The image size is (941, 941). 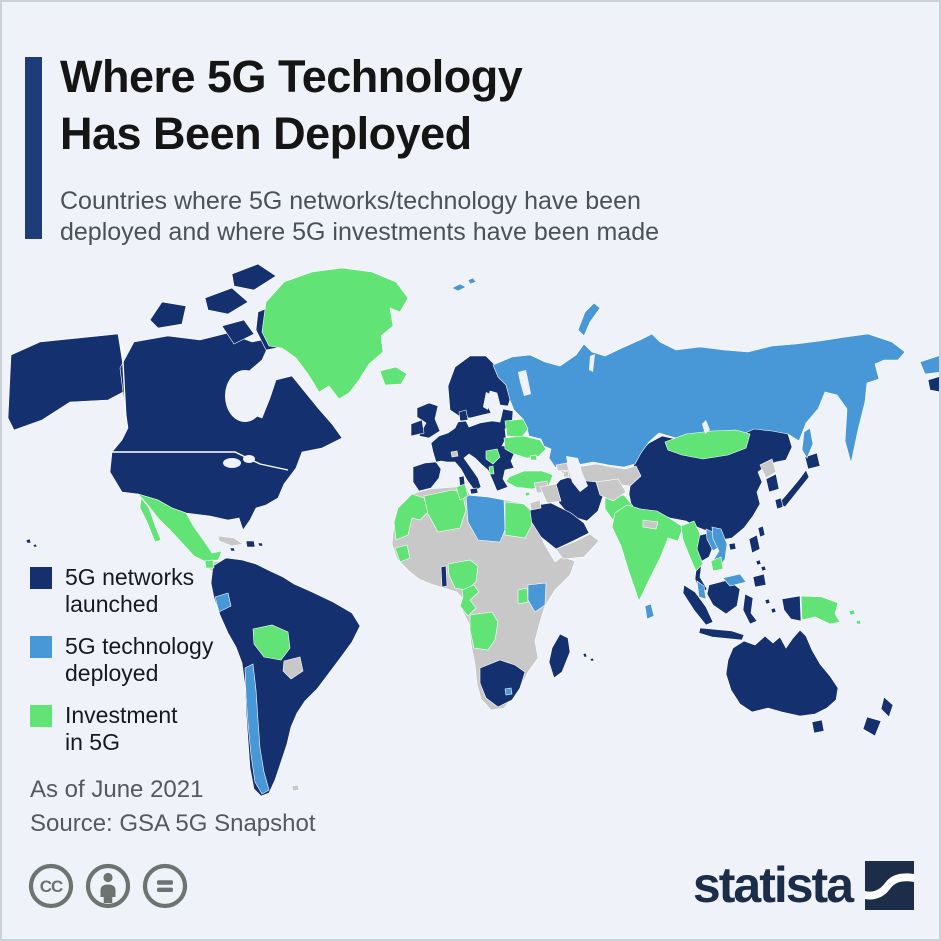 I want to click on svg-text: CC, so click(x=51, y=886).